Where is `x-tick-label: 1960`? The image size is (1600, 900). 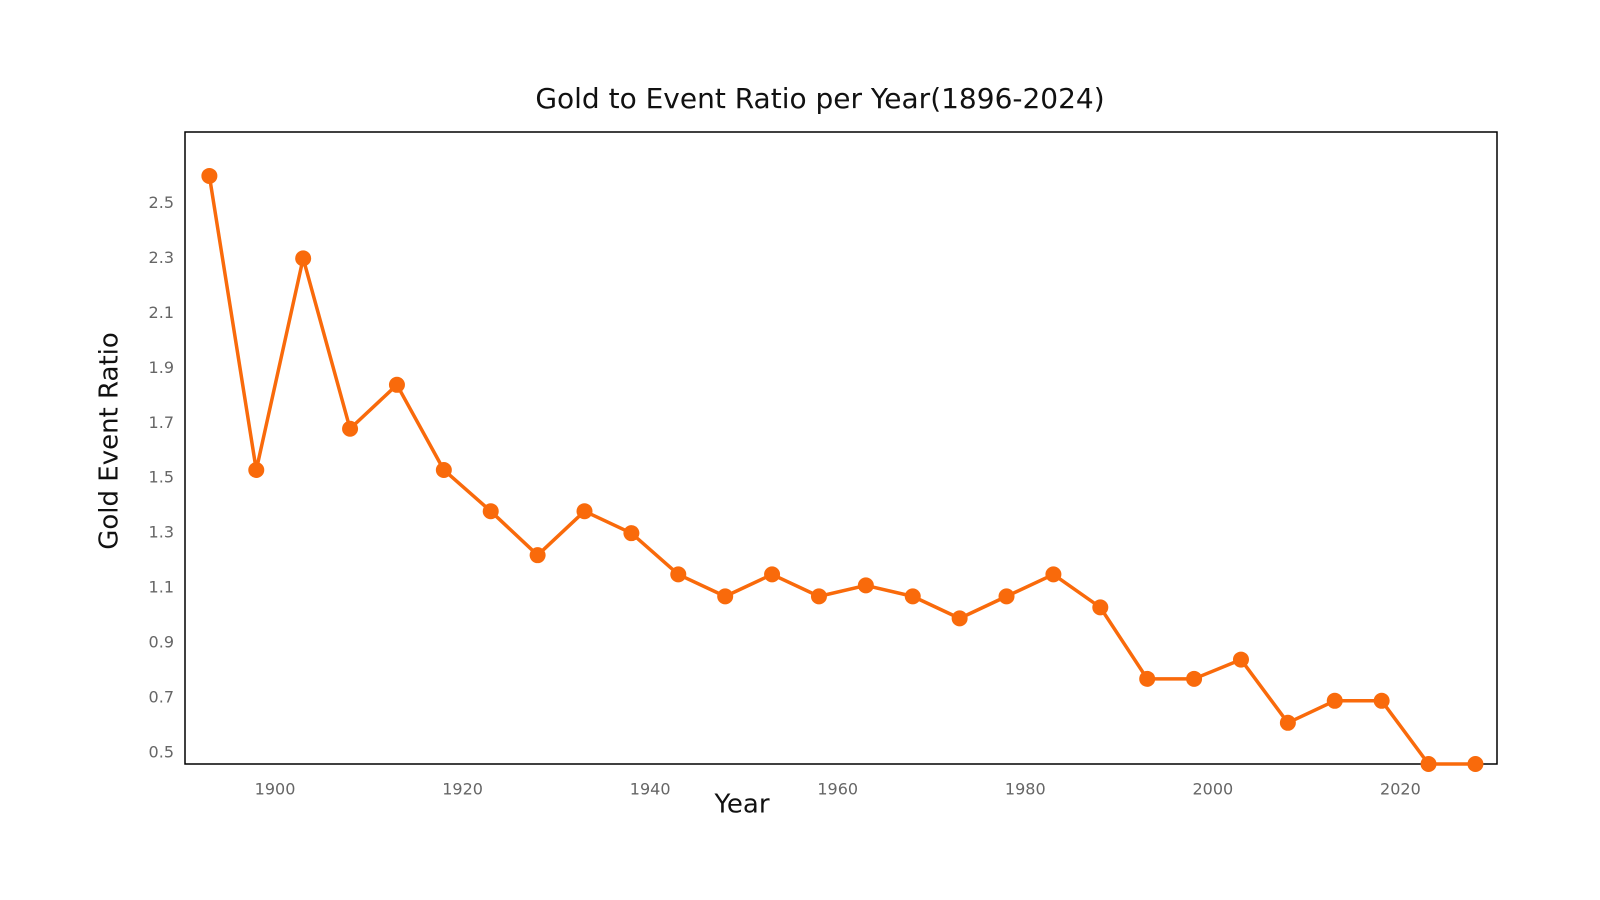
x-tick-label: 1960 is located at coordinates (837, 789).